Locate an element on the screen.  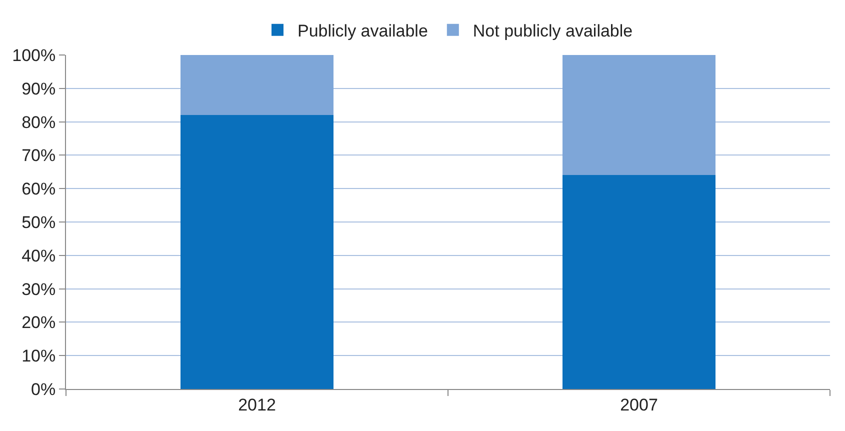
y-tick-label: 80% is located at coordinates (39, 122).